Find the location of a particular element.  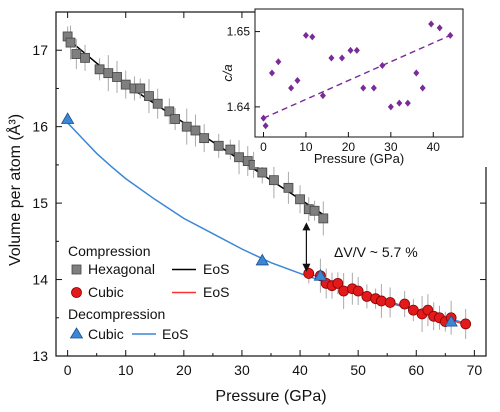

legend-marker-hexagonal is located at coordinates (76, 269).